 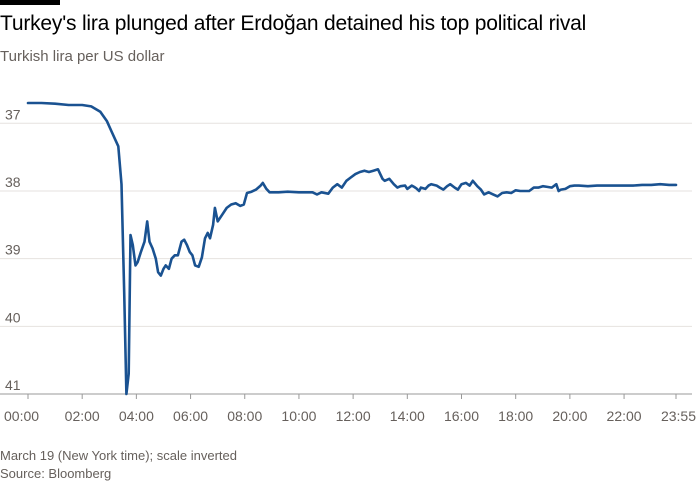 What do you see at coordinates (30, 2) in the screenshot?
I see `brand-bar` at bounding box center [30, 2].